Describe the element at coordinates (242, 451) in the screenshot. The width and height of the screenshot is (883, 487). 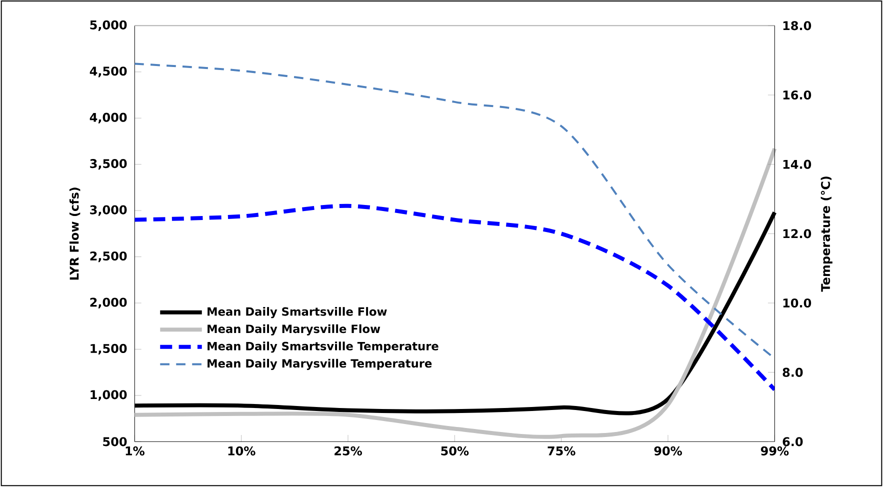
I see `x-tick-label: 10%` at that location.